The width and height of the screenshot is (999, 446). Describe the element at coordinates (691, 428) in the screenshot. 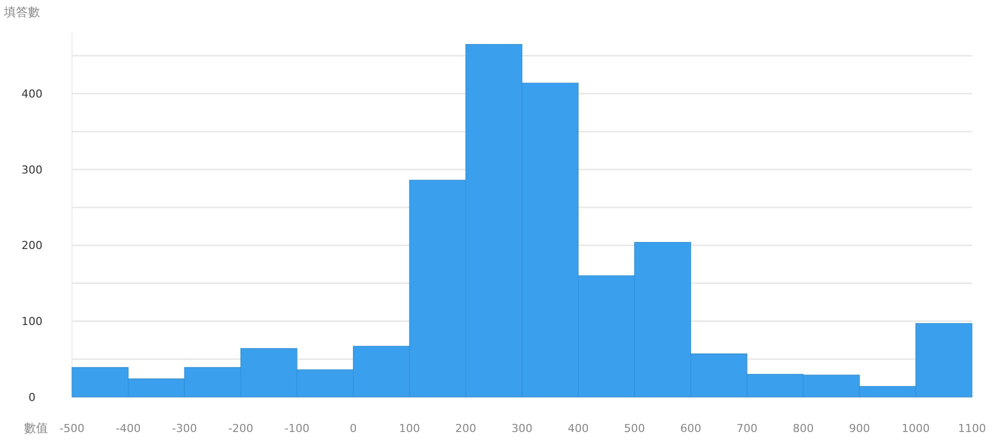

I see `x-tick-label: 600` at that location.